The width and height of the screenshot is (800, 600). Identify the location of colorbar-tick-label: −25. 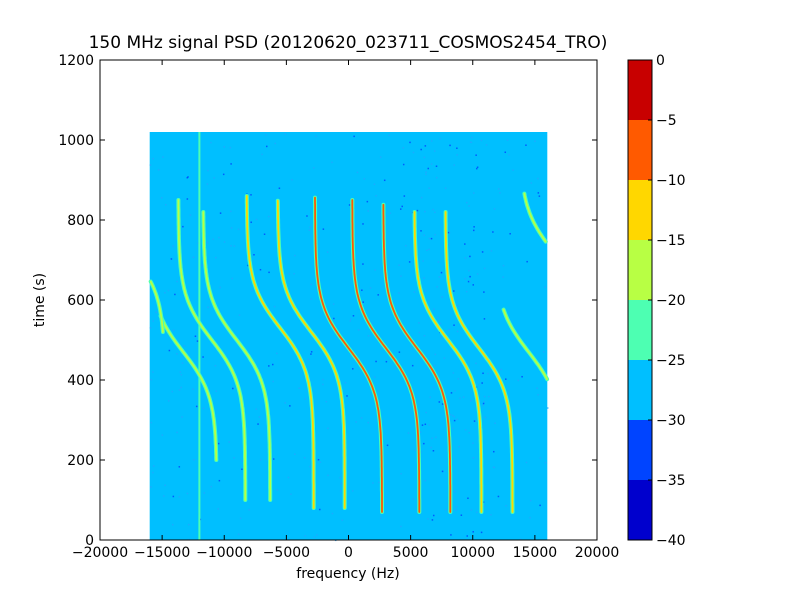
(671, 361).